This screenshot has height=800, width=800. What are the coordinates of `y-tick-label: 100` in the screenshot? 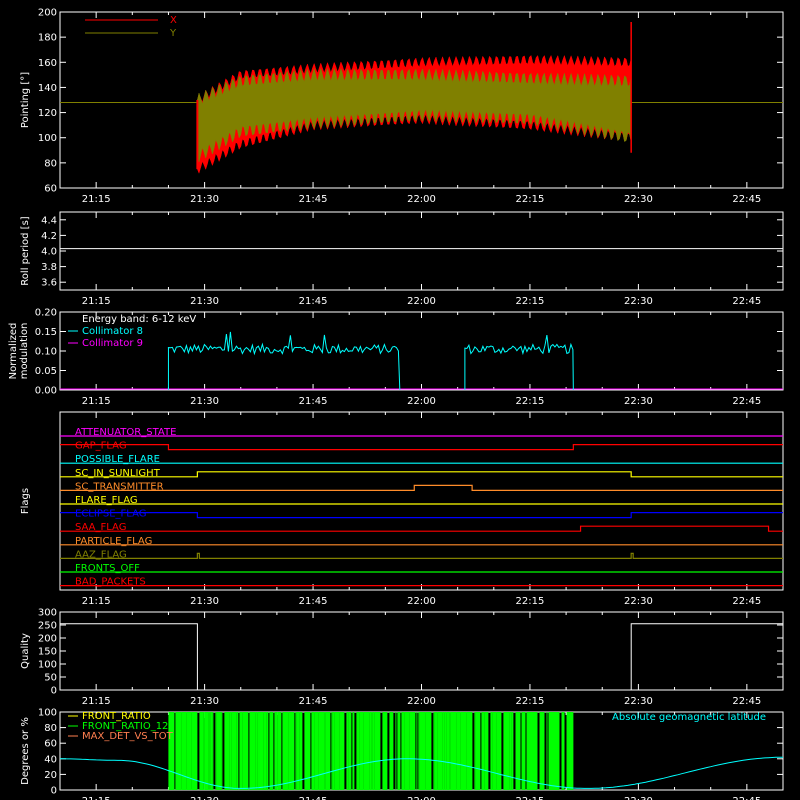 It's located at (47, 665).